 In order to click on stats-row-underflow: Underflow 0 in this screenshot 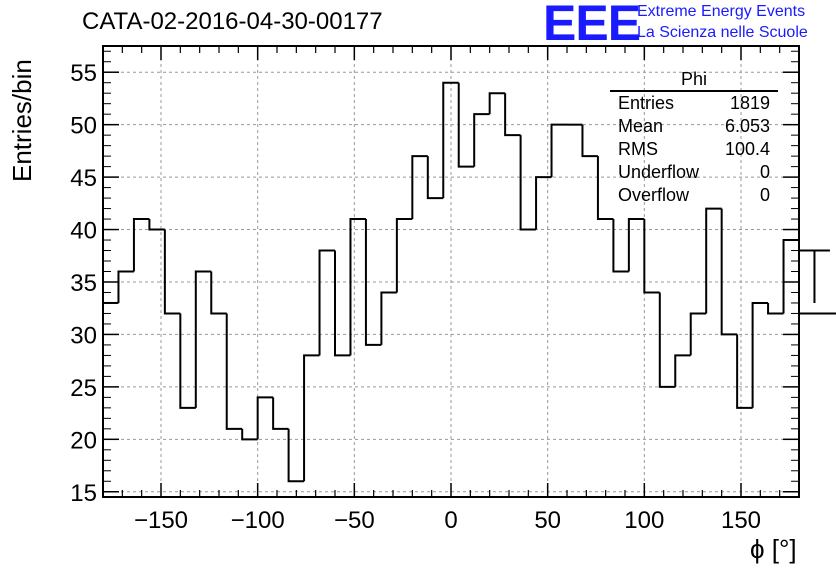, I will do `click(694, 172)`.